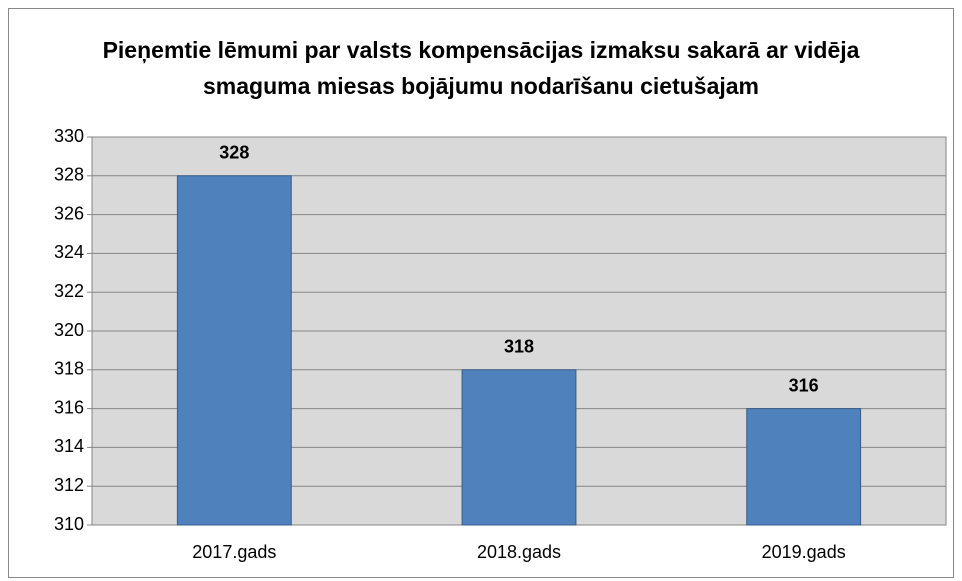 Image resolution: width=962 pixels, height=581 pixels. What do you see at coordinates (804, 385) in the screenshot?
I see `data-label: 316` at bounding box center [804, 385].